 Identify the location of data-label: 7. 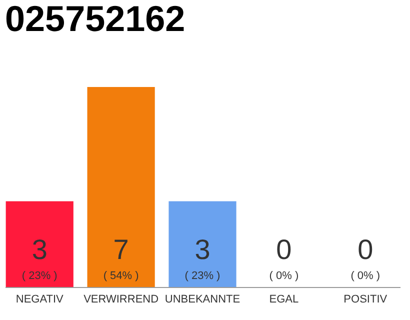
(121, 249).